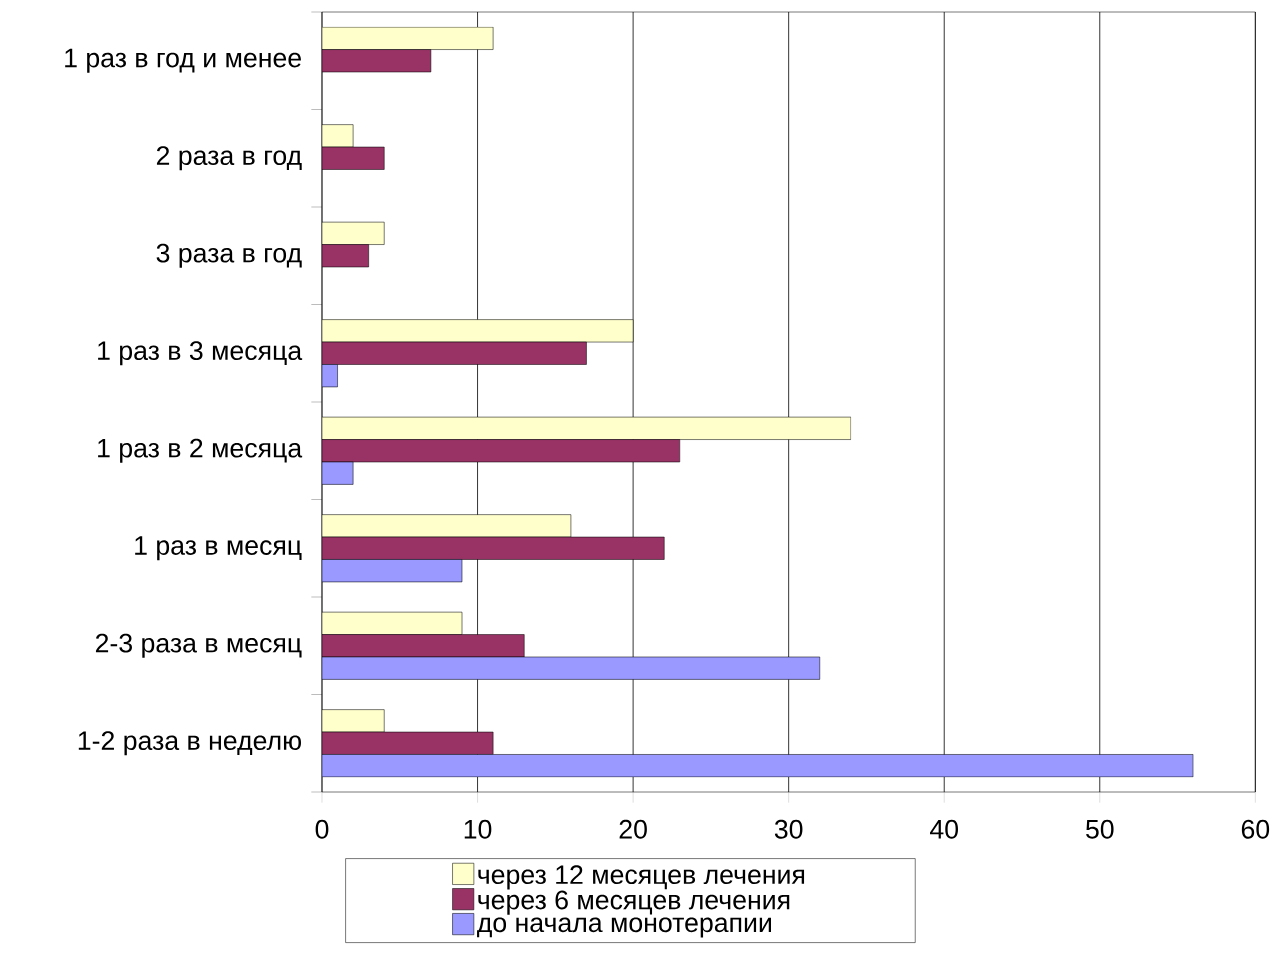 The width and height of the screenshot is (1276, 972). Describe the element at coordinates (788, 829) in the screenshot. I see `x-tick-label: 30` at that location.